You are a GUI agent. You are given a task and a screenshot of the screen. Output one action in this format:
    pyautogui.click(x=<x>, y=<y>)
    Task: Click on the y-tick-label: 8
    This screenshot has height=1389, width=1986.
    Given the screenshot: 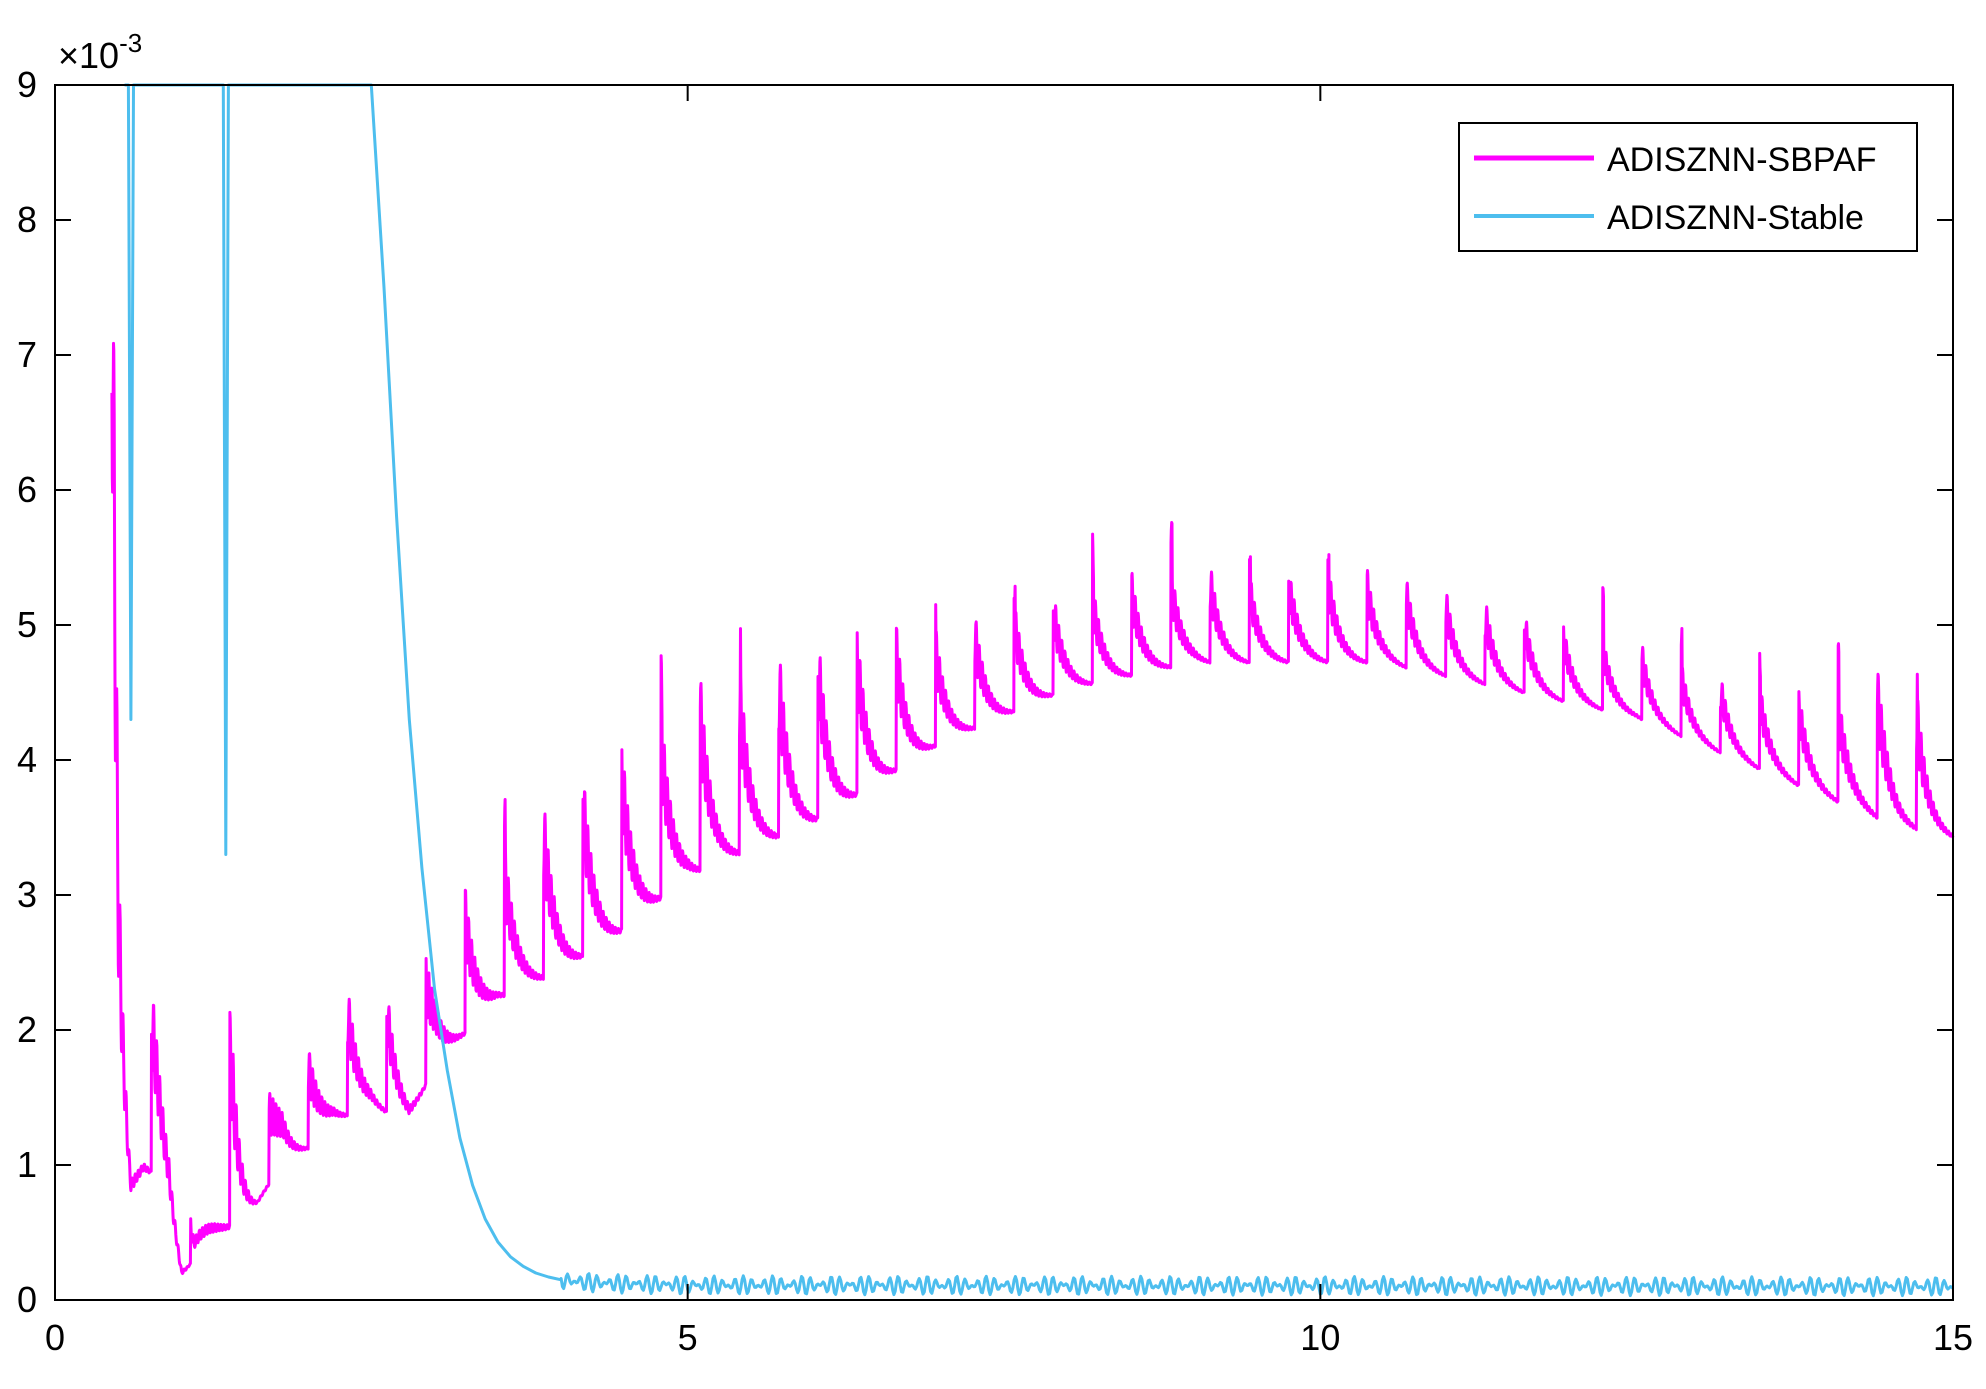 What is the action you would take?
    pyautogui.click(x=27, y=219)
    